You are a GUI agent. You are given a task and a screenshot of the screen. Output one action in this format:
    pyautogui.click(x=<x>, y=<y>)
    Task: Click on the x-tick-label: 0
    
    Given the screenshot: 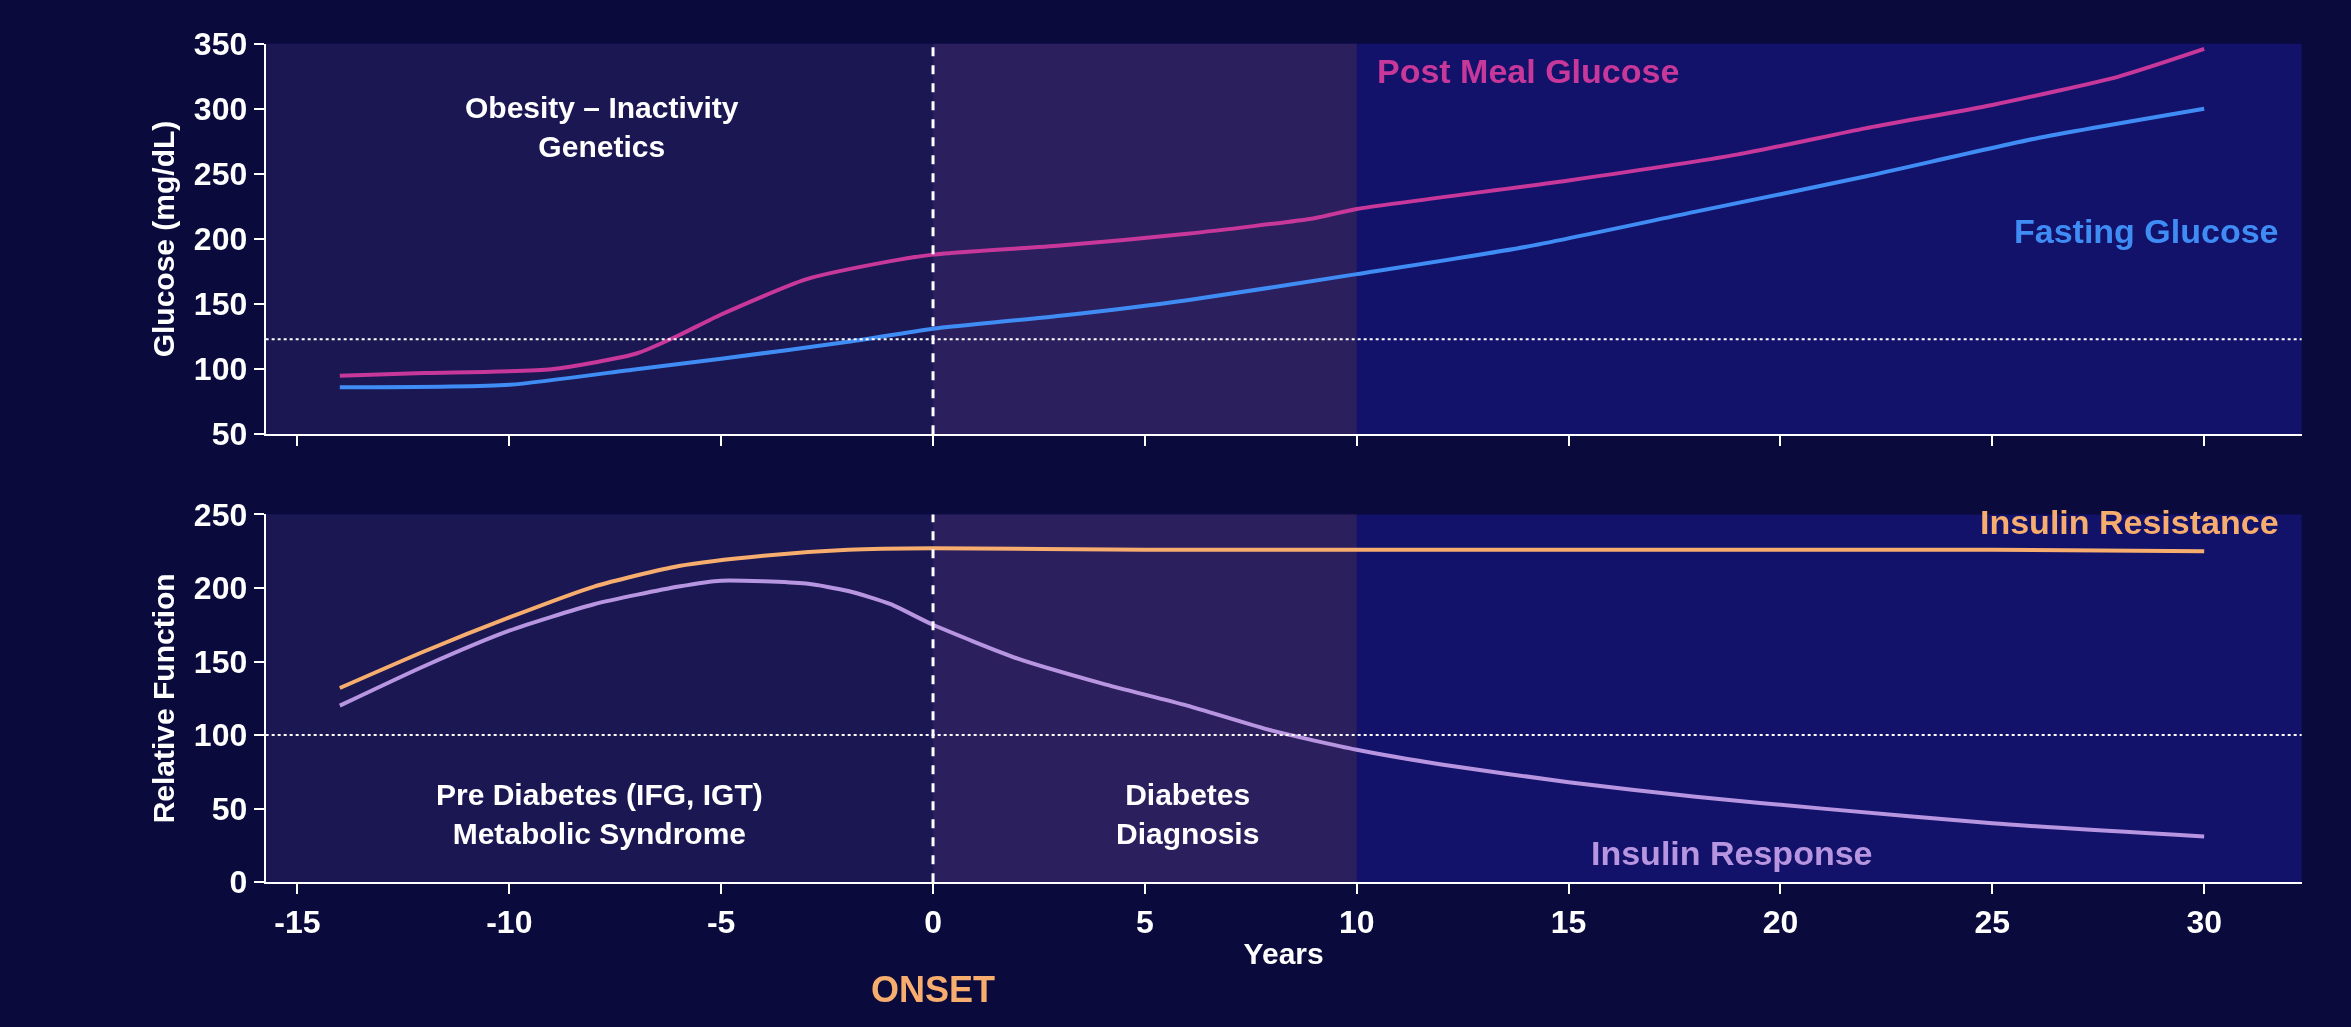 What is the action you would take?
    pyautogui.click(x=933, y=921)
    